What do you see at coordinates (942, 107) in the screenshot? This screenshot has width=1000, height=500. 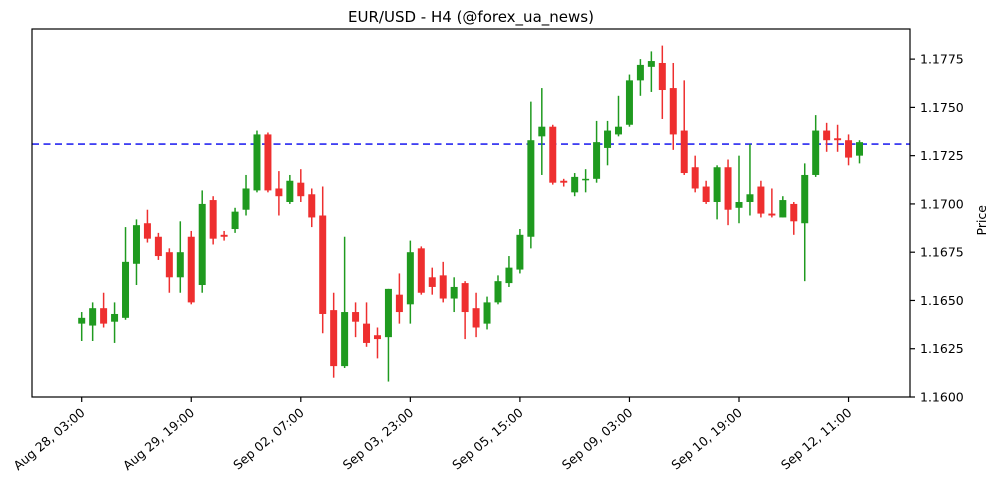 I see `y-tick-label: 1.1750` at bounding box center [942, 107].